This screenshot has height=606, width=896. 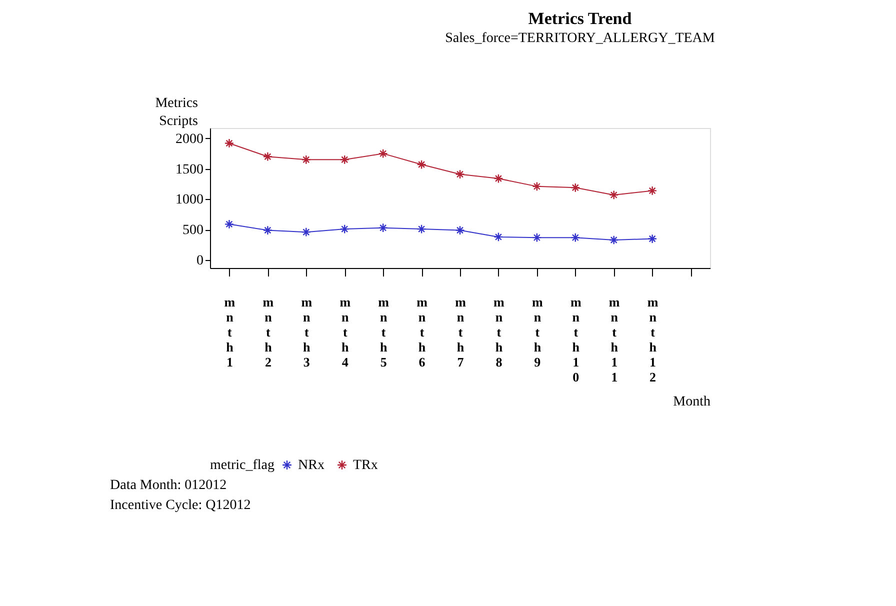 What do you see at coordinates (614, 339) in the screenshot?
I see `x-tick-label: mnth11` at bounding box center [614, 339].